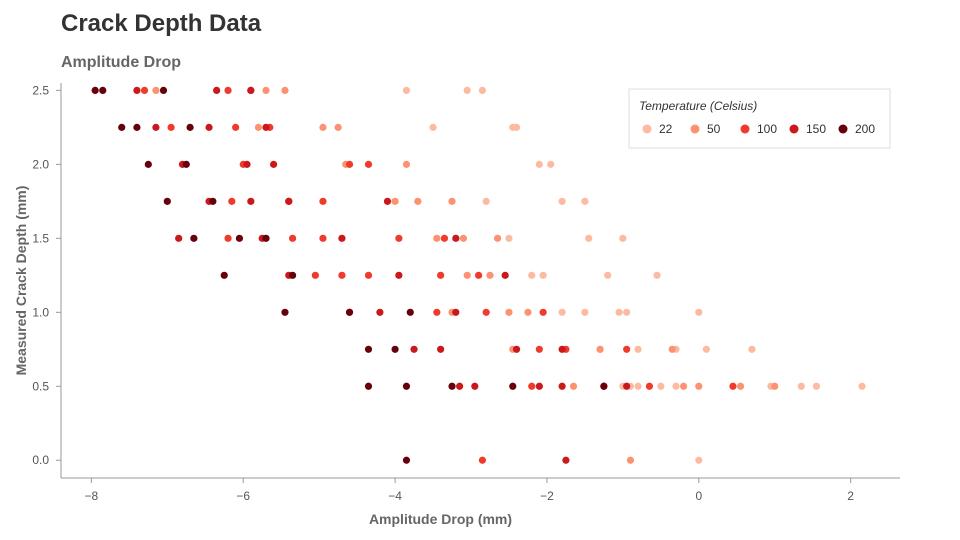 The image size is (960, 540). What do you see at coordinates (161, 23) in the screenshot?
I see `chart-title: Crack Depth Data` at bounding box center [161, 23].